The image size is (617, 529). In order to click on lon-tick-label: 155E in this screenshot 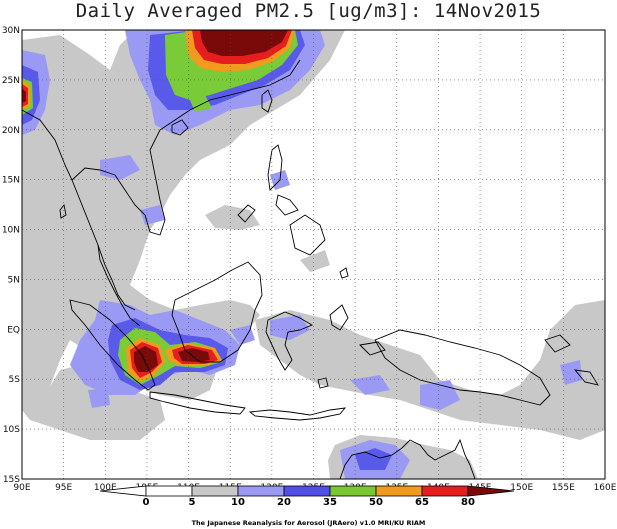, I will do `click(563, 488)`.